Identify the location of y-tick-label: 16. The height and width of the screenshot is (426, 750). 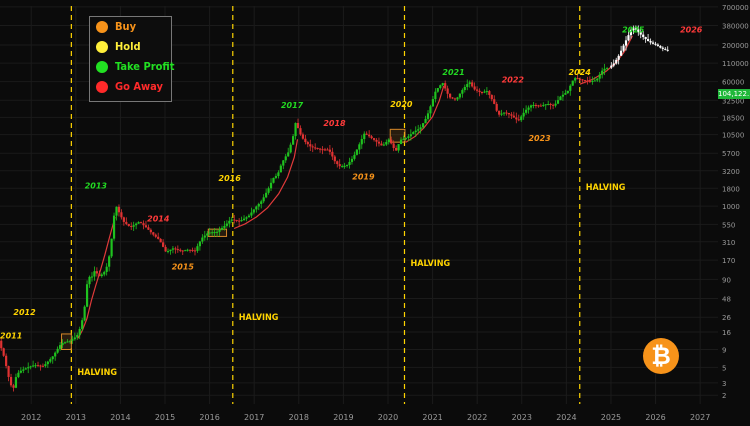
(726, 333).